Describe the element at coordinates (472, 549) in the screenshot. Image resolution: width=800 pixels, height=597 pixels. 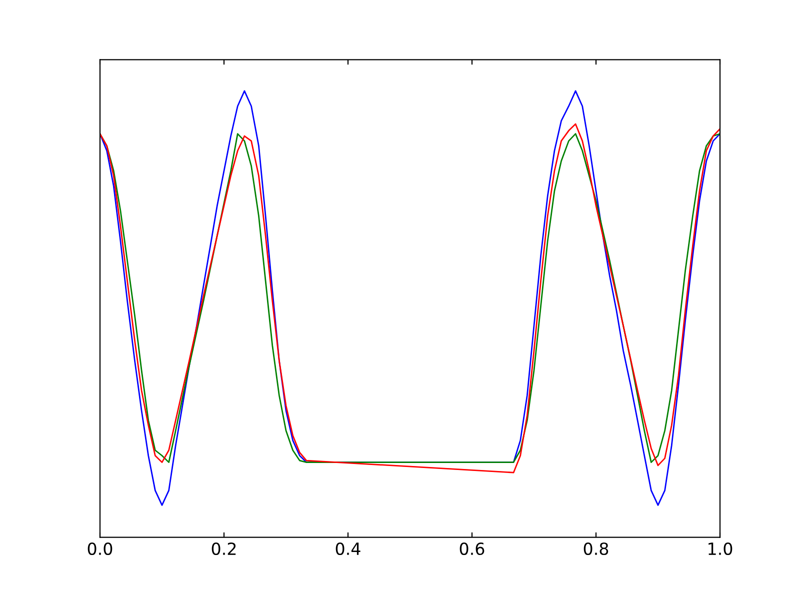
I see `x-tick-label: 0.6` at that location.